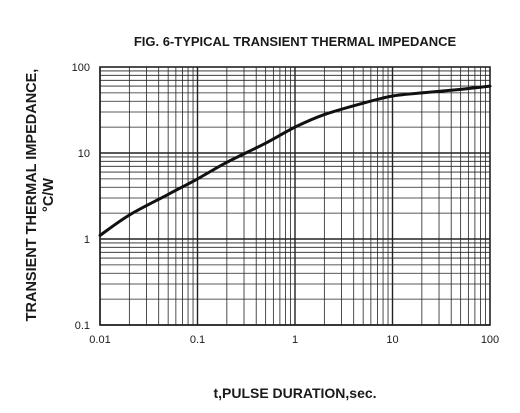 This screenshot has width=520, height=413. What do you see at coordinates (99, 340) in the screenshot?
I see `x-tick-label: 0.01` at bounding box center [99, 340].